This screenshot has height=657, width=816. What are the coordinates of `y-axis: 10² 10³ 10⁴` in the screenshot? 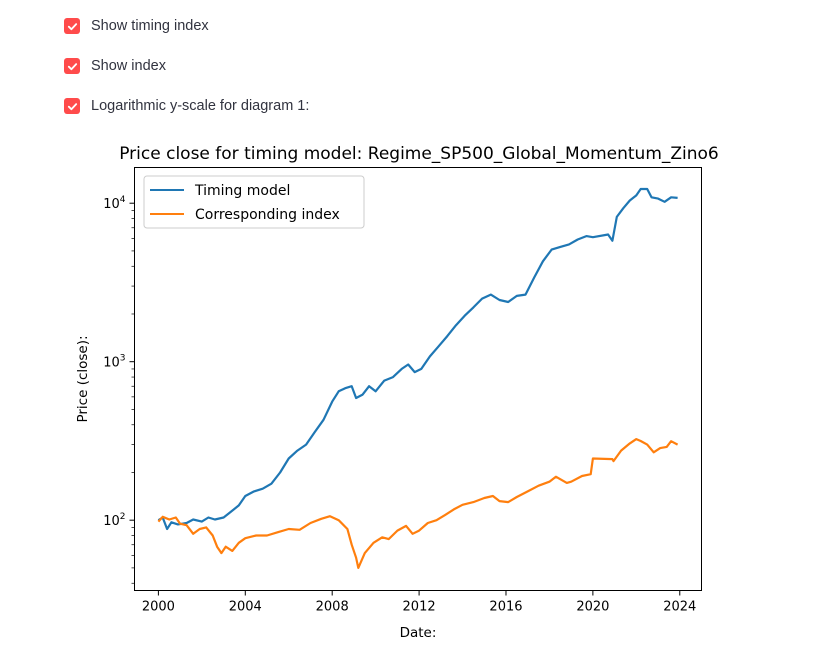 It's located at (119, 389).